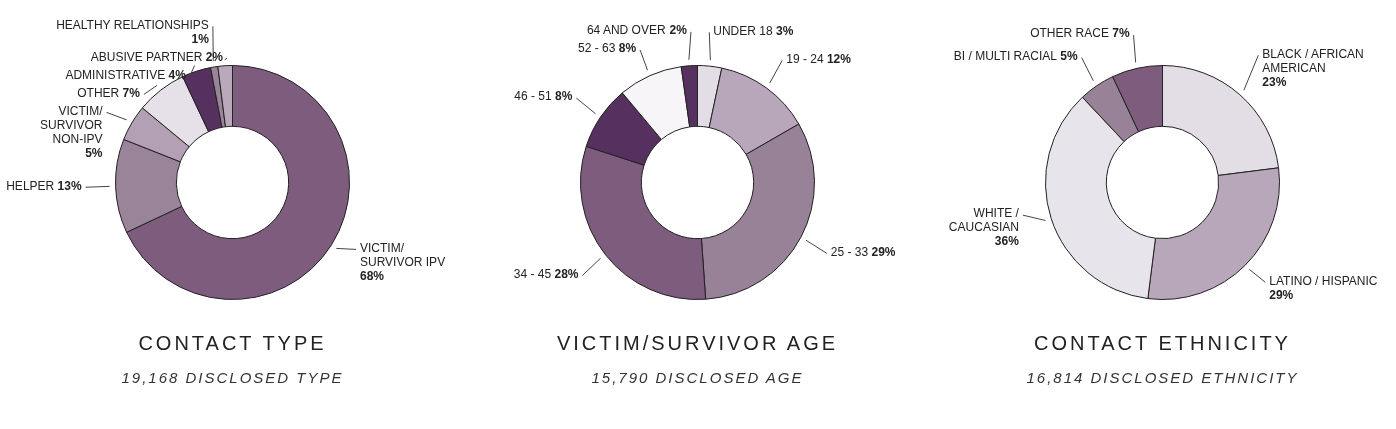 Image resolution: width=1396 pixels, height=429 pixels. I want to click on data-label: 28%, so click(566, 273).